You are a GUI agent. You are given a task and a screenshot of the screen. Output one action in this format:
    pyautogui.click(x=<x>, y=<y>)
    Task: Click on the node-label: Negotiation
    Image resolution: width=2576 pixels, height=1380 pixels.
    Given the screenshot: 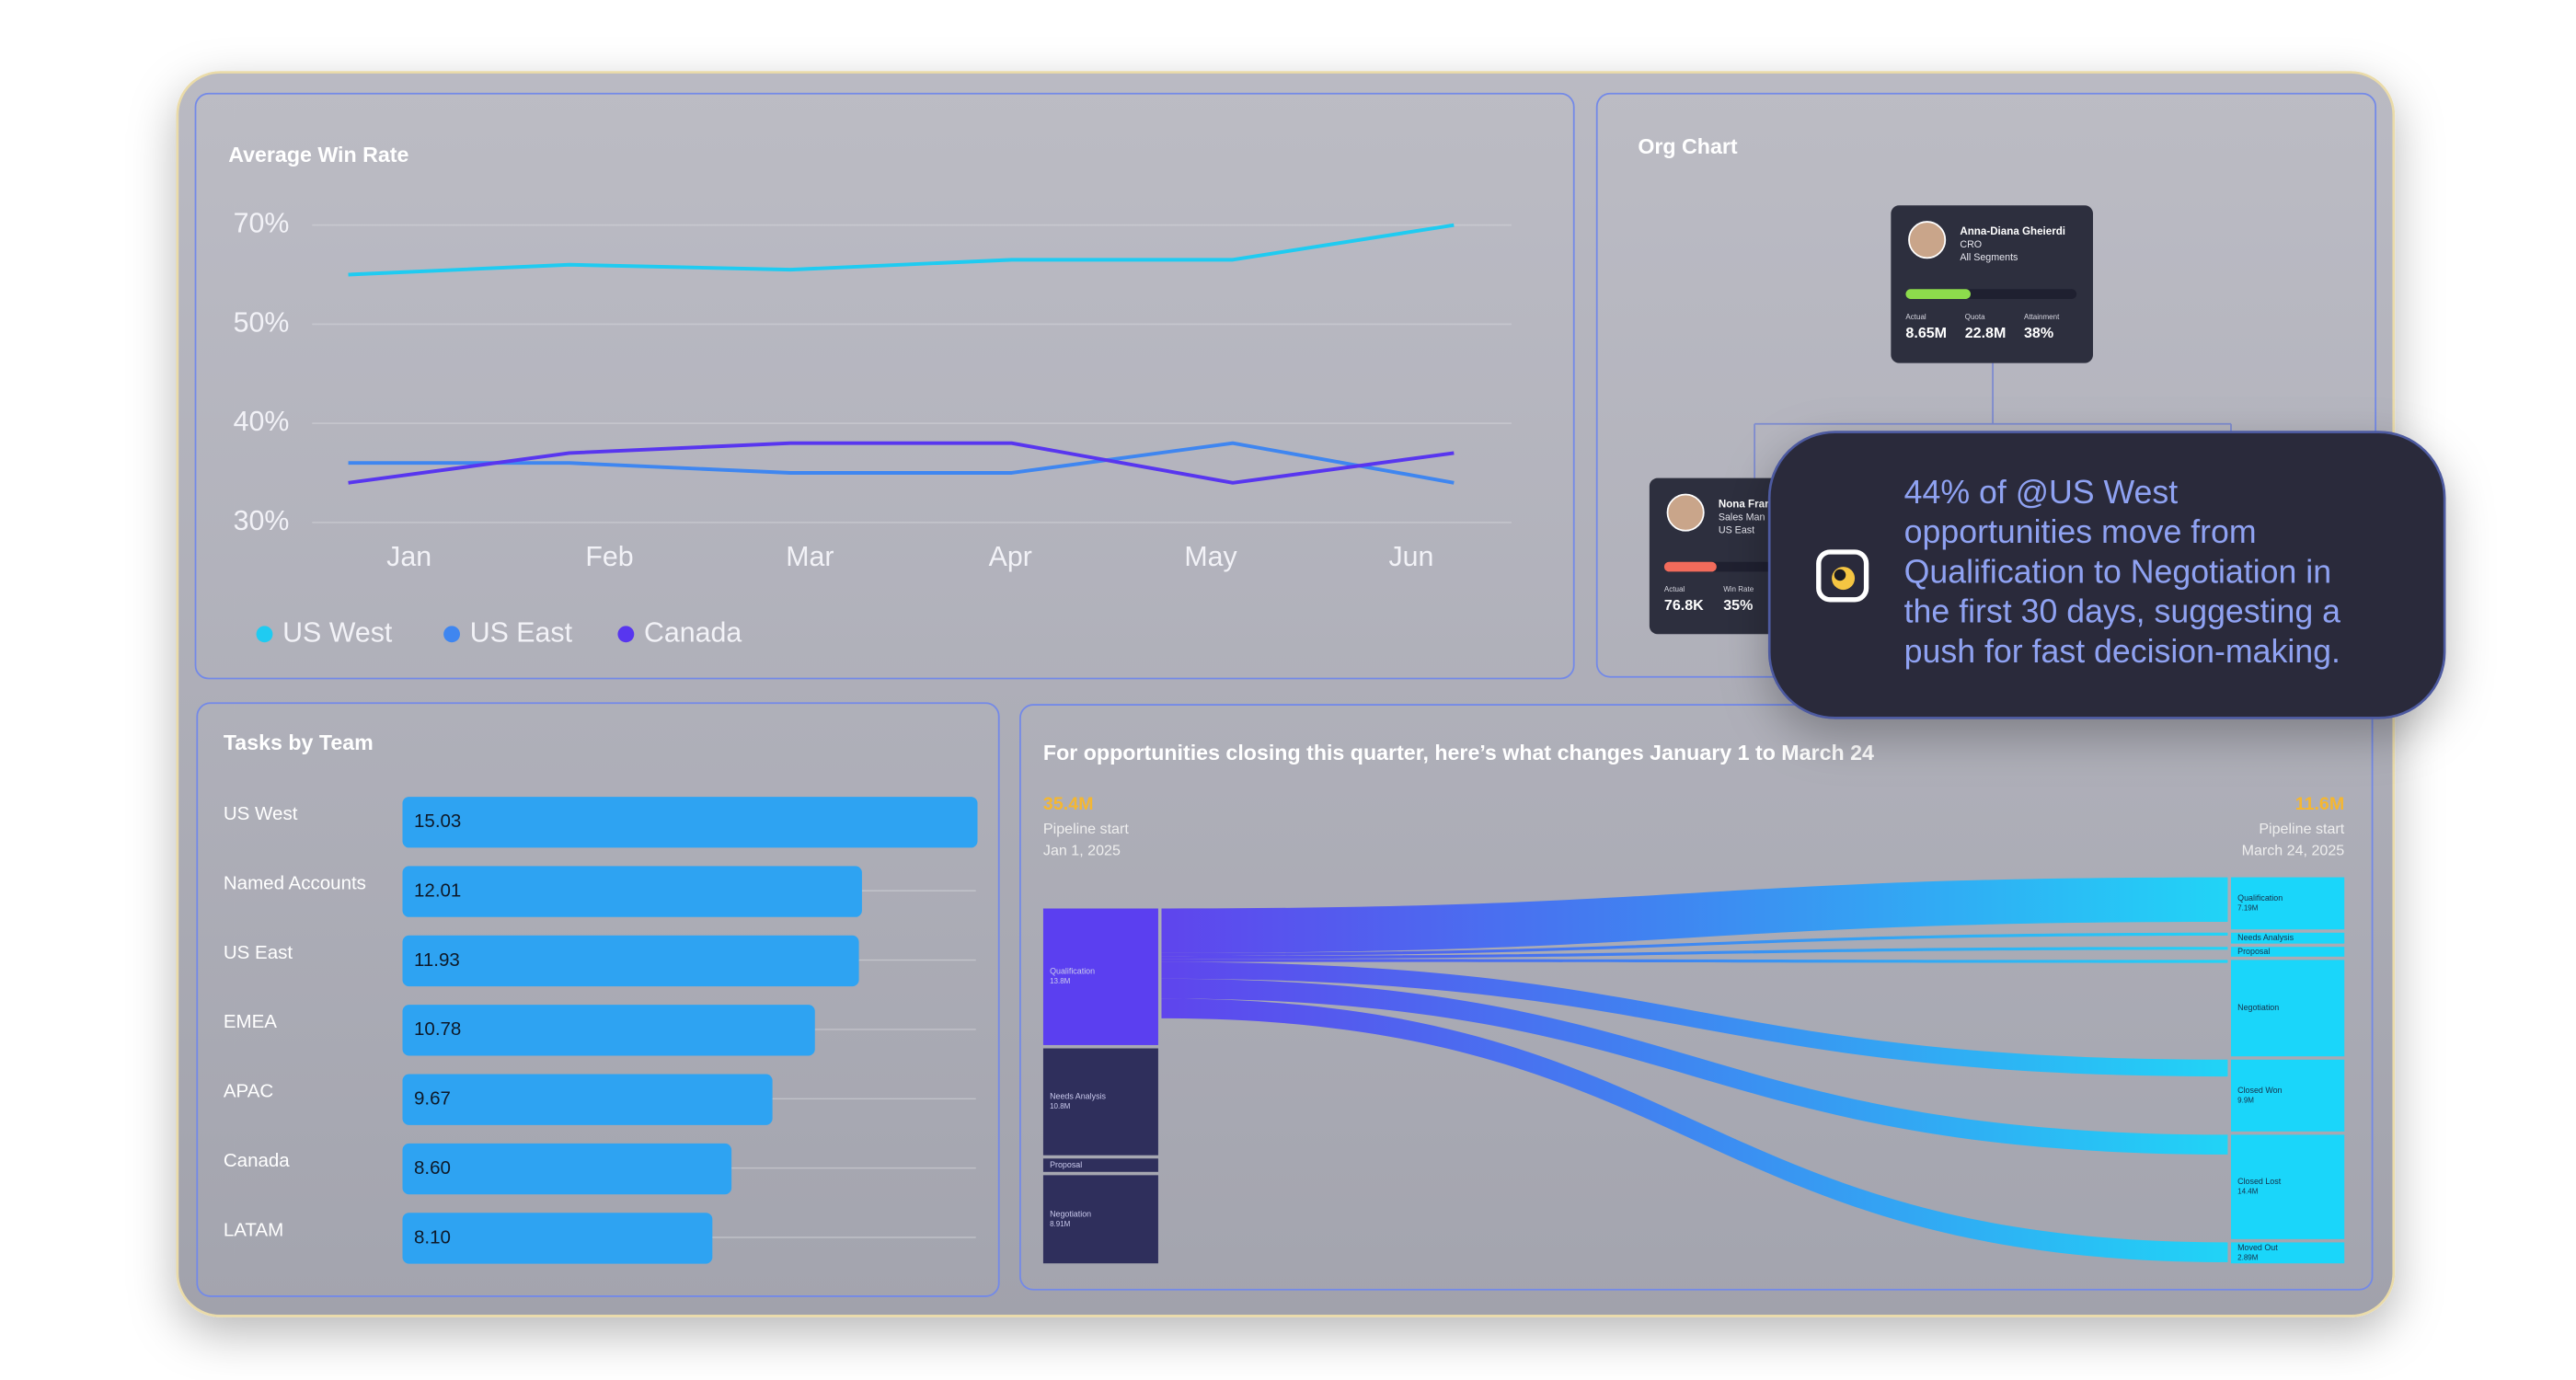 What is the action you would take?
    pyautogui.click(x=2258, y=1007)
    